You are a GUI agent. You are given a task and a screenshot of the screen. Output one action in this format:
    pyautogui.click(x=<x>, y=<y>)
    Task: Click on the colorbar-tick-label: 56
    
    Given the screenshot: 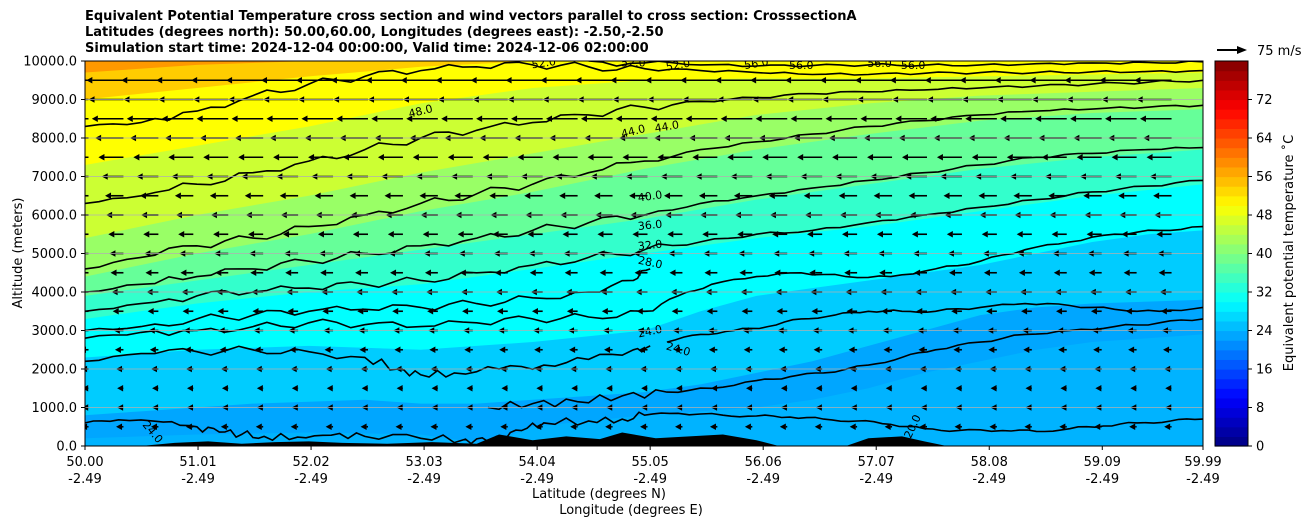 What is the action you would take?
    pyautogui.click(x=1264, y=177)
    